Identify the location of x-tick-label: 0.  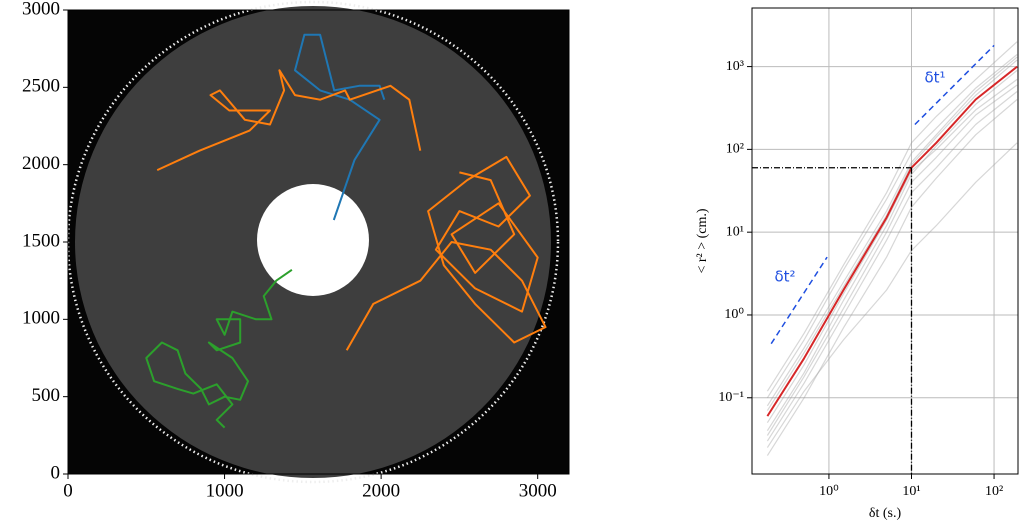
(68, 490).